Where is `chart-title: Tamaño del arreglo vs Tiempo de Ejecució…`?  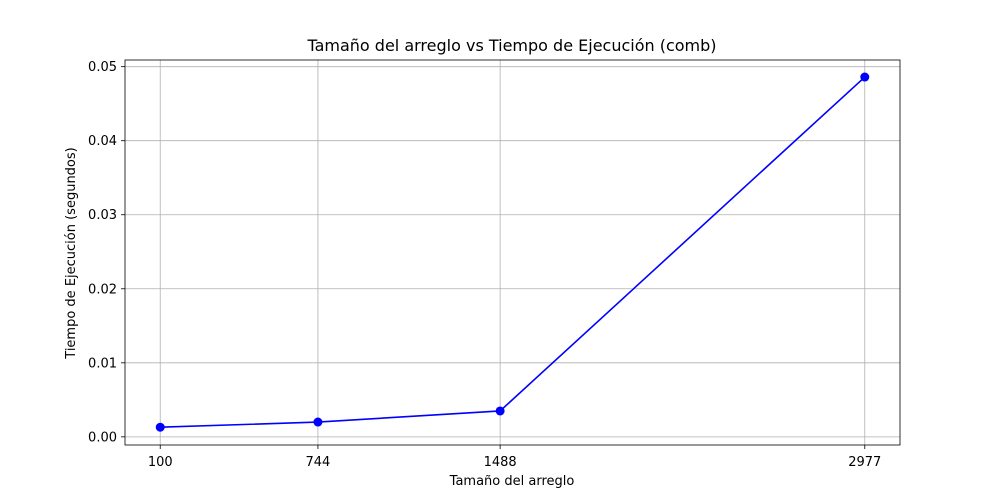
chart-title: Tamaño del arreglo vs Tiempo de Ejecució… is located at coordinates (511, 45).